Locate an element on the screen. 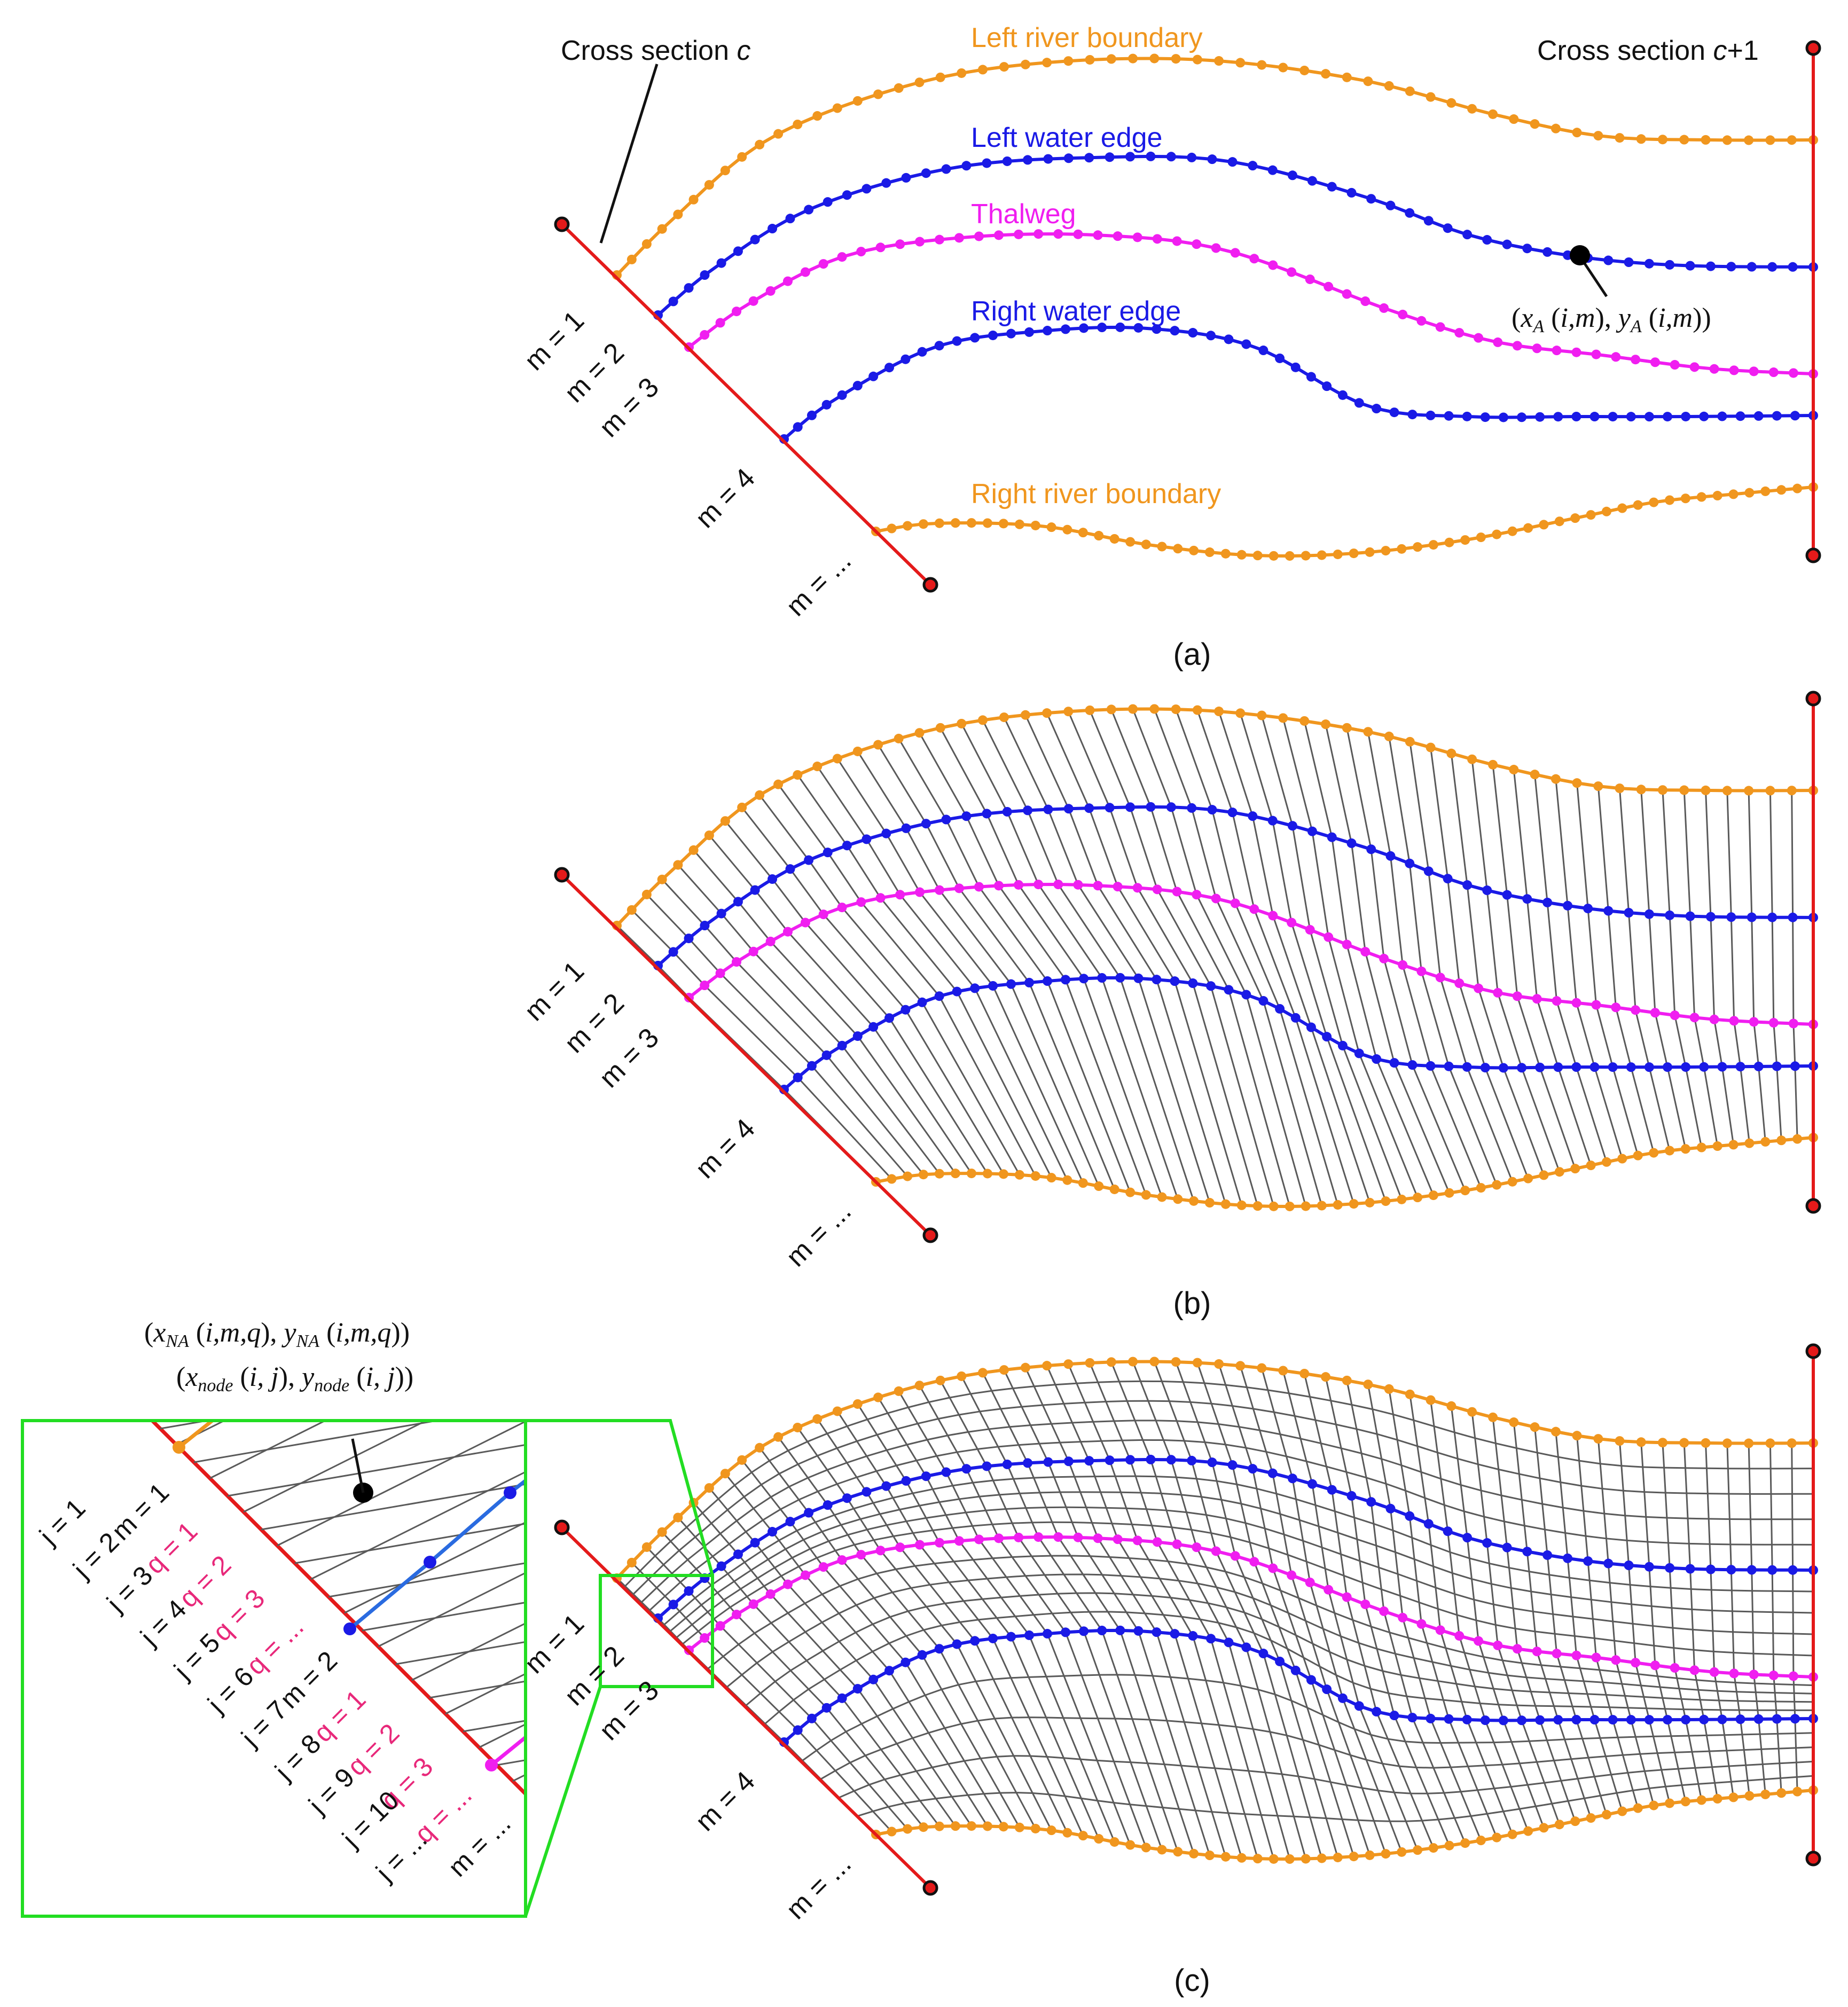  inset-cross-section is located at coordinates (338, 1609).